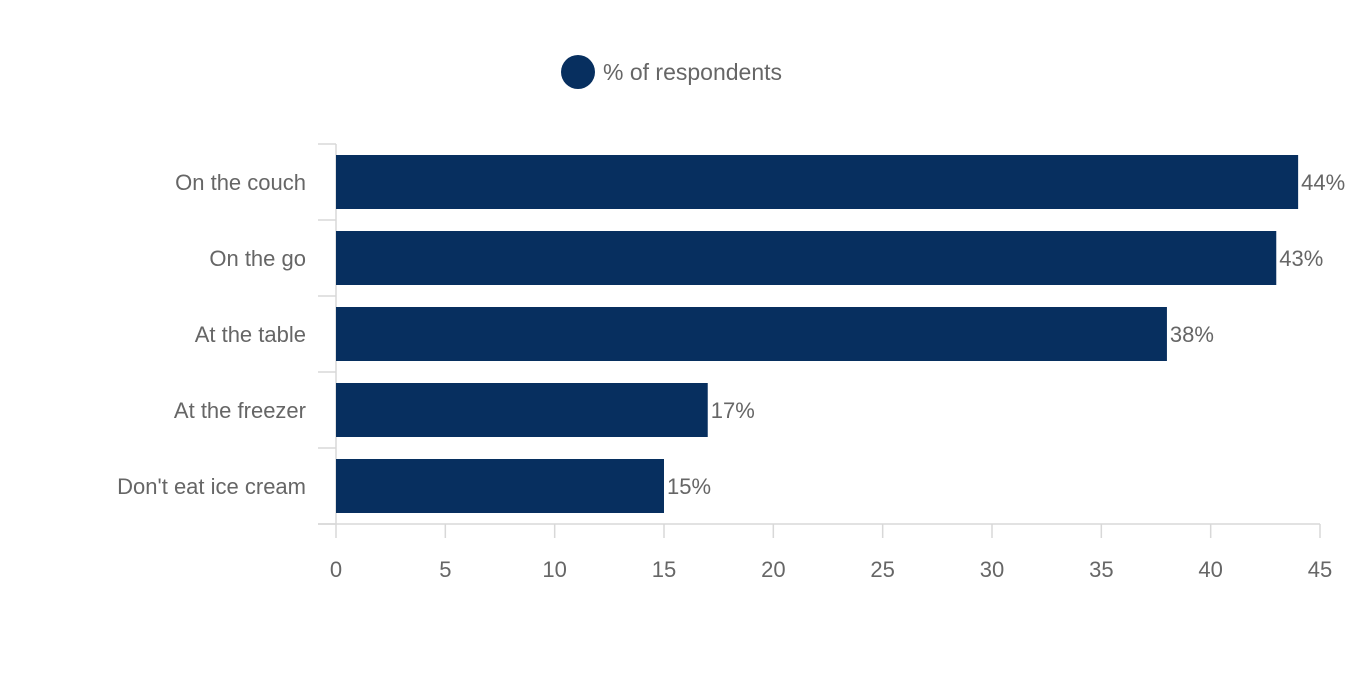 The height and width of the screenshot is (685, 1360). I want to click on x-tick-label: 15, so click(664, 569).